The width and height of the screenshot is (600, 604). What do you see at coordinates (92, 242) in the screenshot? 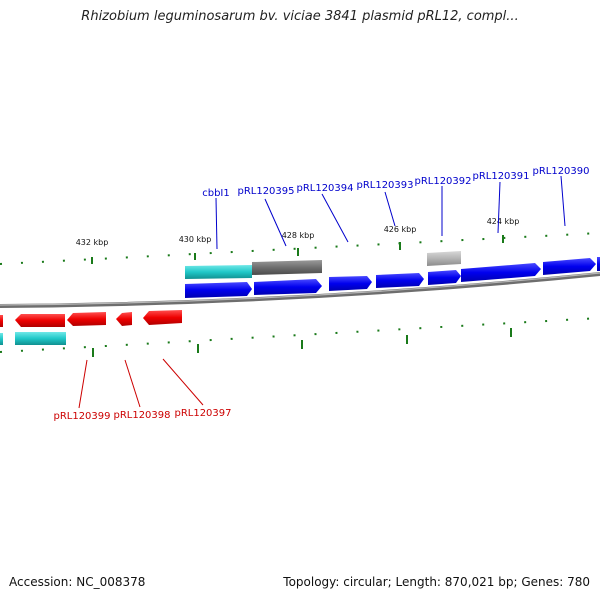
I see `scale-label-432: 432 kbp` at bounding box center [92, 242].